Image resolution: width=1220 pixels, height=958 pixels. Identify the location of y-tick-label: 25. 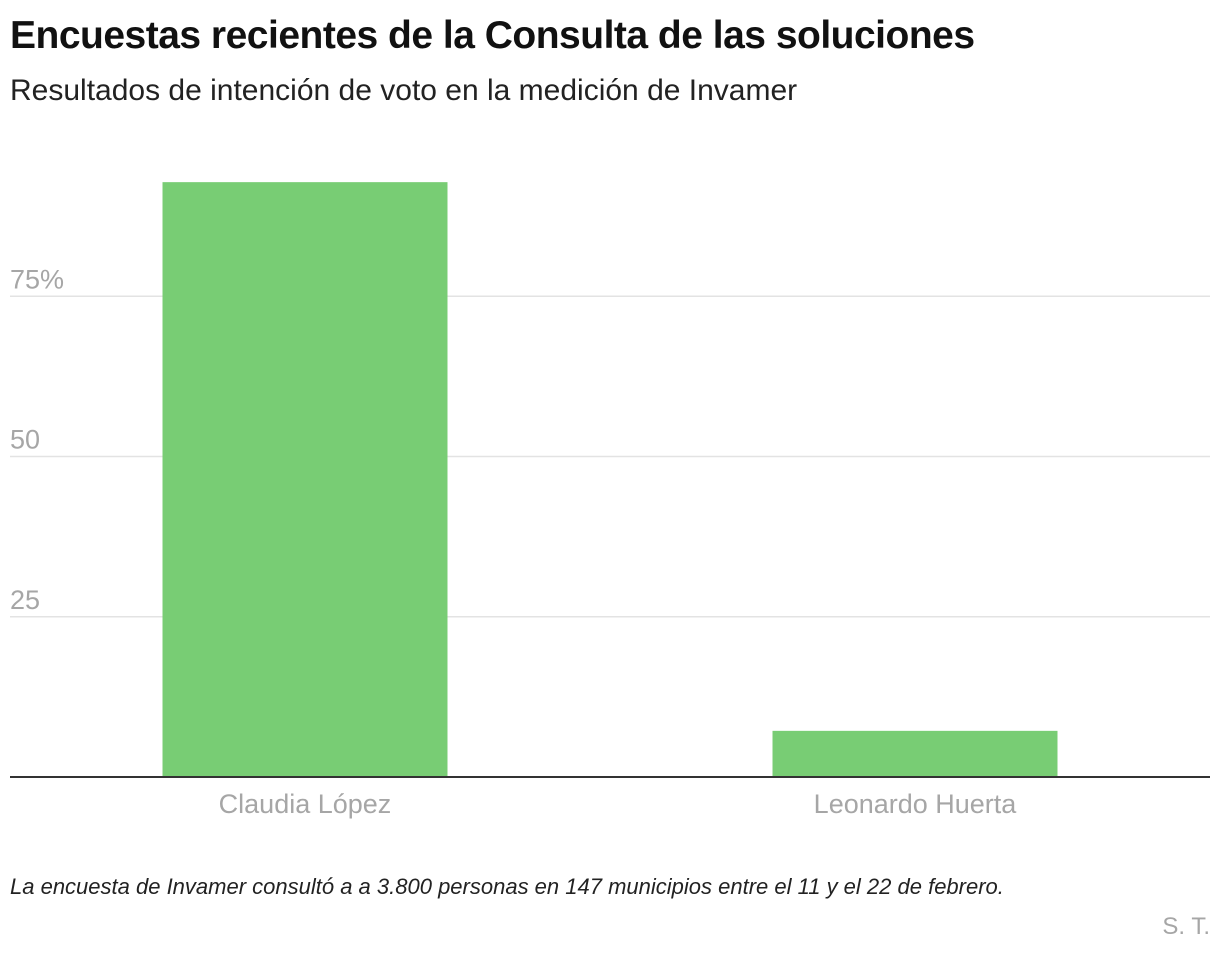
(25, 600).